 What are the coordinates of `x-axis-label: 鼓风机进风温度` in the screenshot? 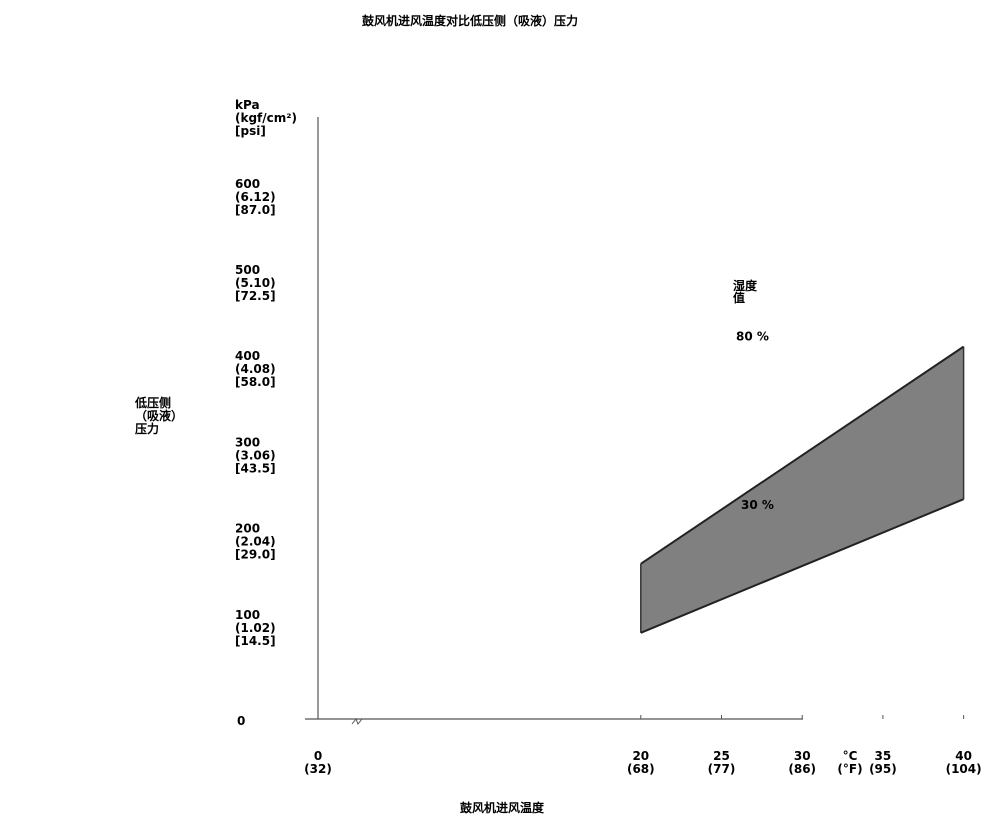 It's located at (502, 807).